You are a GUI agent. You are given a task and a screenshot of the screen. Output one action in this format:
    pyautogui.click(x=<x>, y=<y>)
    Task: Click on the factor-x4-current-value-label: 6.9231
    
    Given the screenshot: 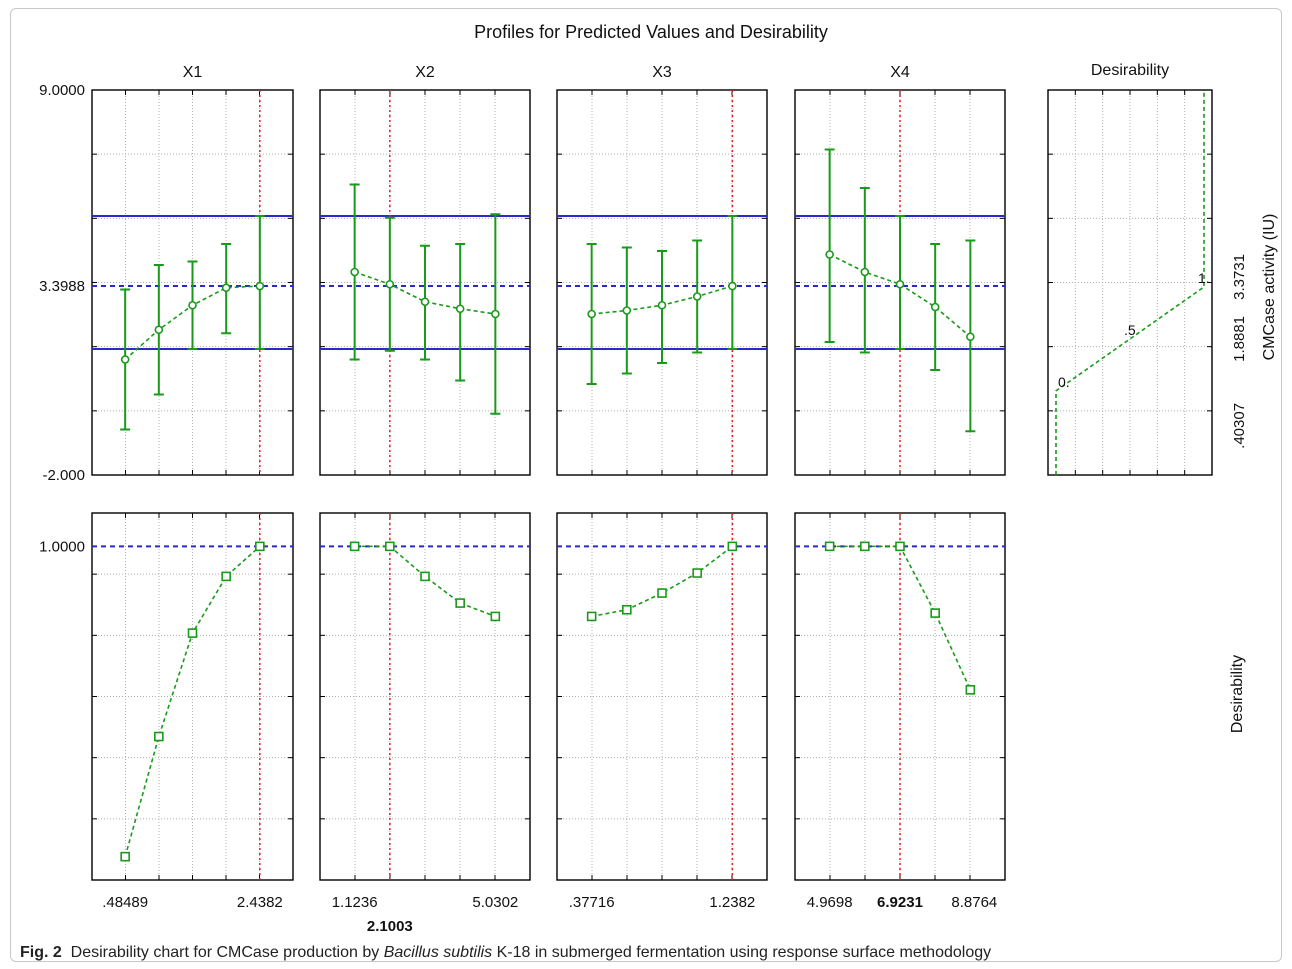 What is the action you would take?
    pyautogui.click(x=900, y=902)
    